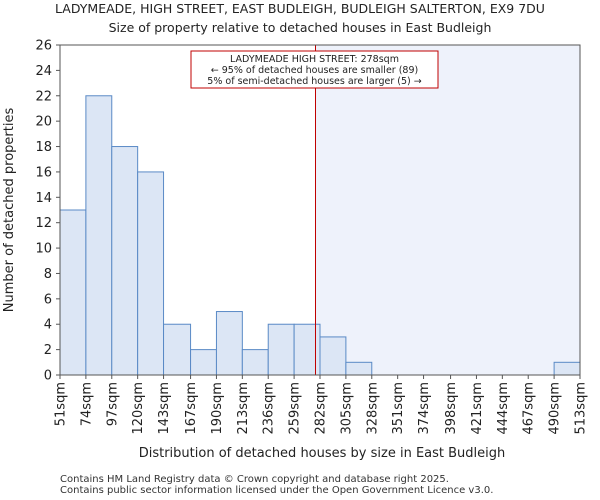  Describe the element at coordinates (555, 408) in the screenshot. I see `x-tick-label: 490sqm` at that location.